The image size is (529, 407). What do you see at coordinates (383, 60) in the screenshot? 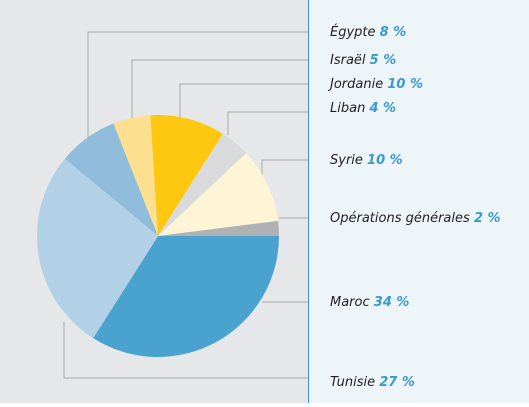
I see `value-label: 5 %` at bounding box center [383, 60].